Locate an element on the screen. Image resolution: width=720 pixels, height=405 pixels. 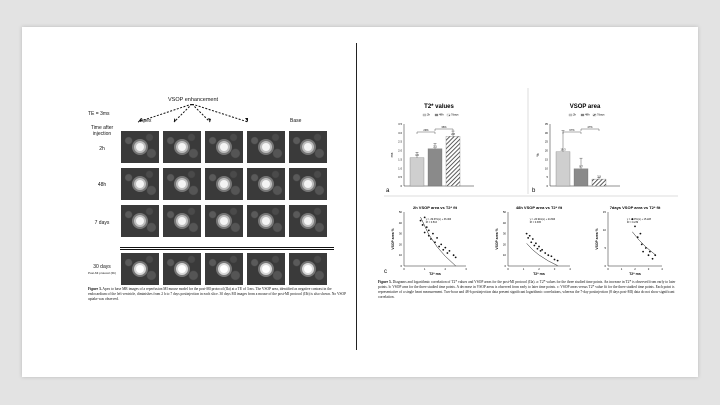
fit-equation: y = -39.67ln(x) + 36.466 is located at coordinates (439, 219).